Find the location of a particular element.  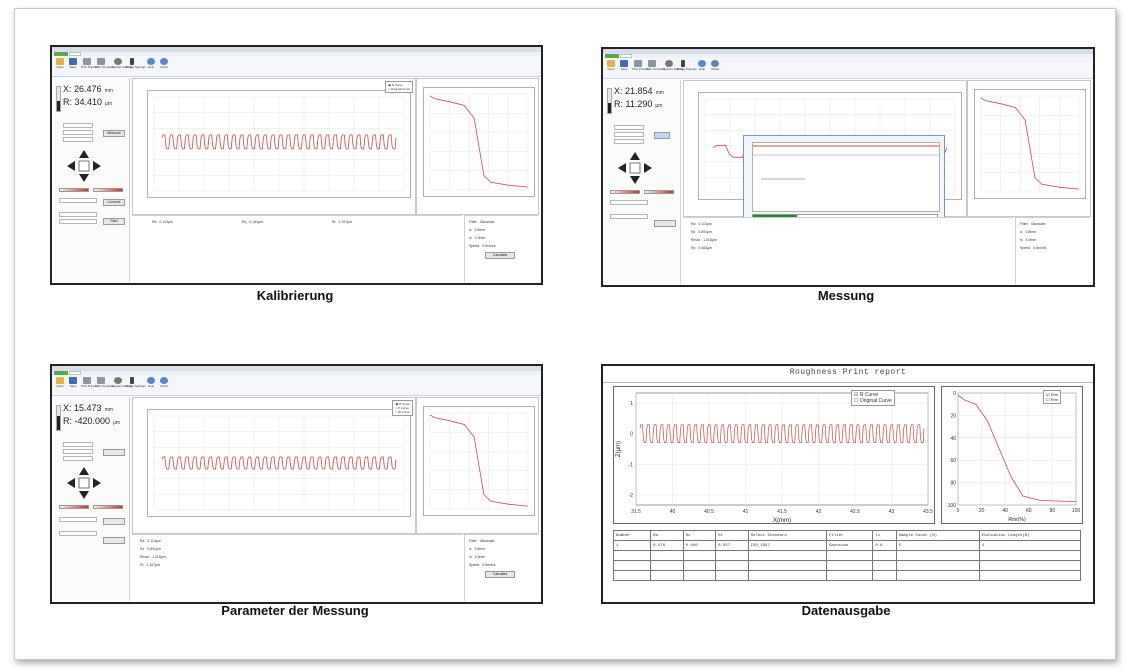

print-preview-label: Print Preview is located at coordinates (641, 69).